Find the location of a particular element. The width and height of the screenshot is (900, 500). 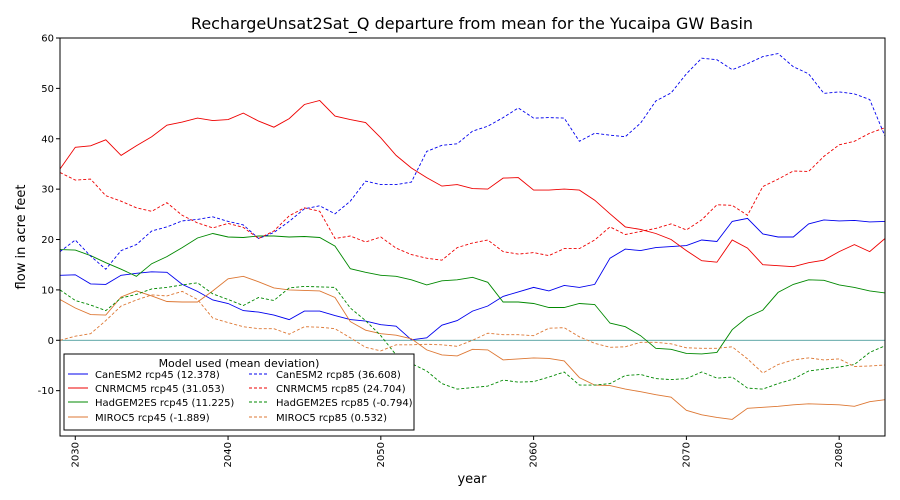

y-tick-label: 0 is located at coordinates (51, 341).